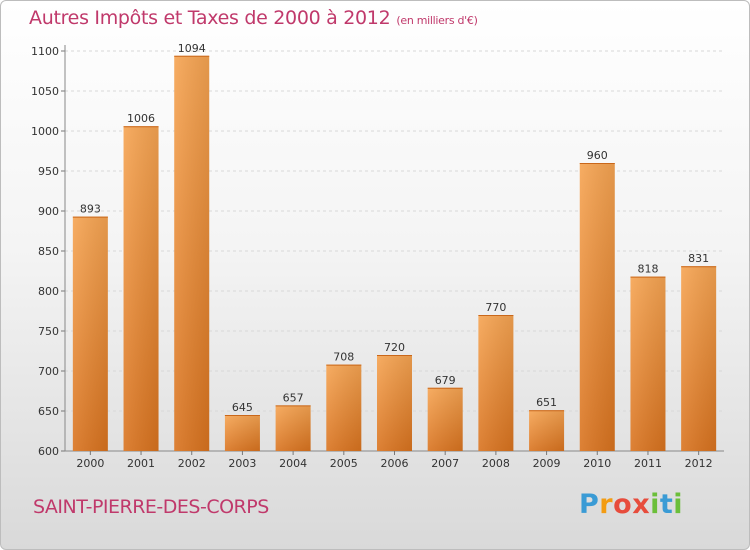  Describe the element at coordinates (48, 451) in the screenshot. I see `y-tick-label: 600` at that location.